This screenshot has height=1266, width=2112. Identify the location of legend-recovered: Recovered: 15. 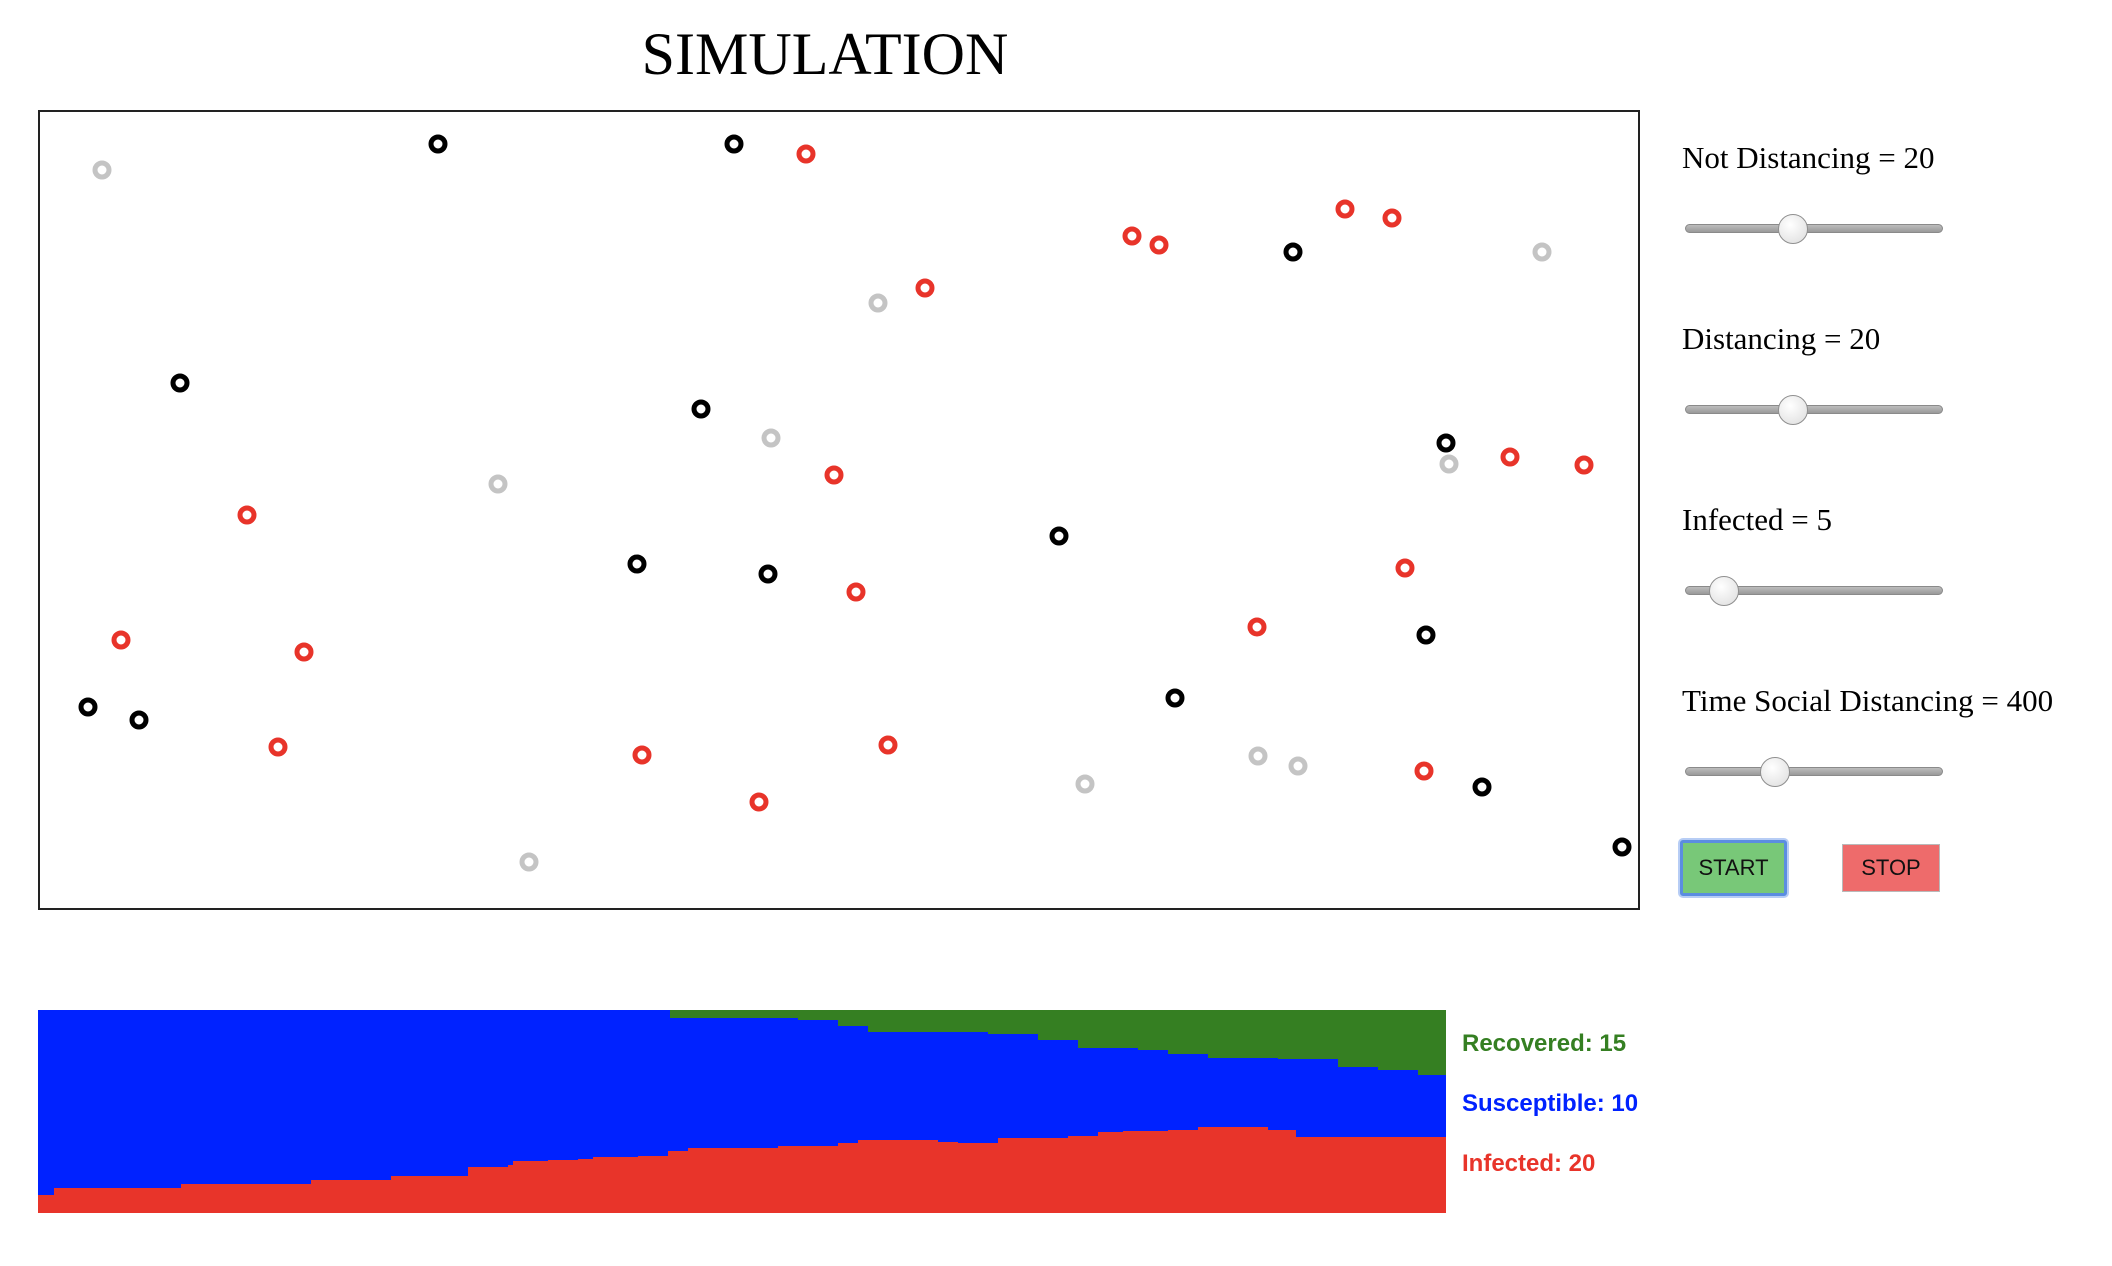
(1544, 1043).